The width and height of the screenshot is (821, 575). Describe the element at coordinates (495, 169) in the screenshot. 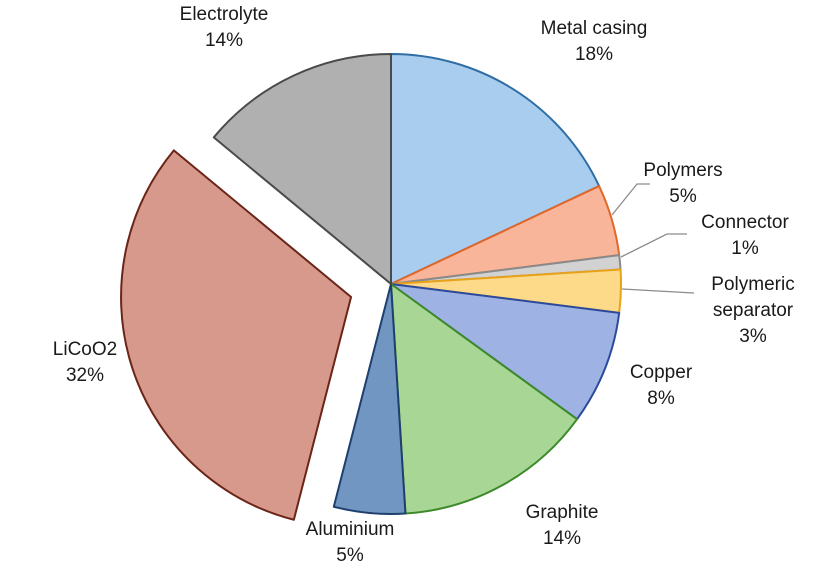

I see `pie-slice-metal-casing` at that location.